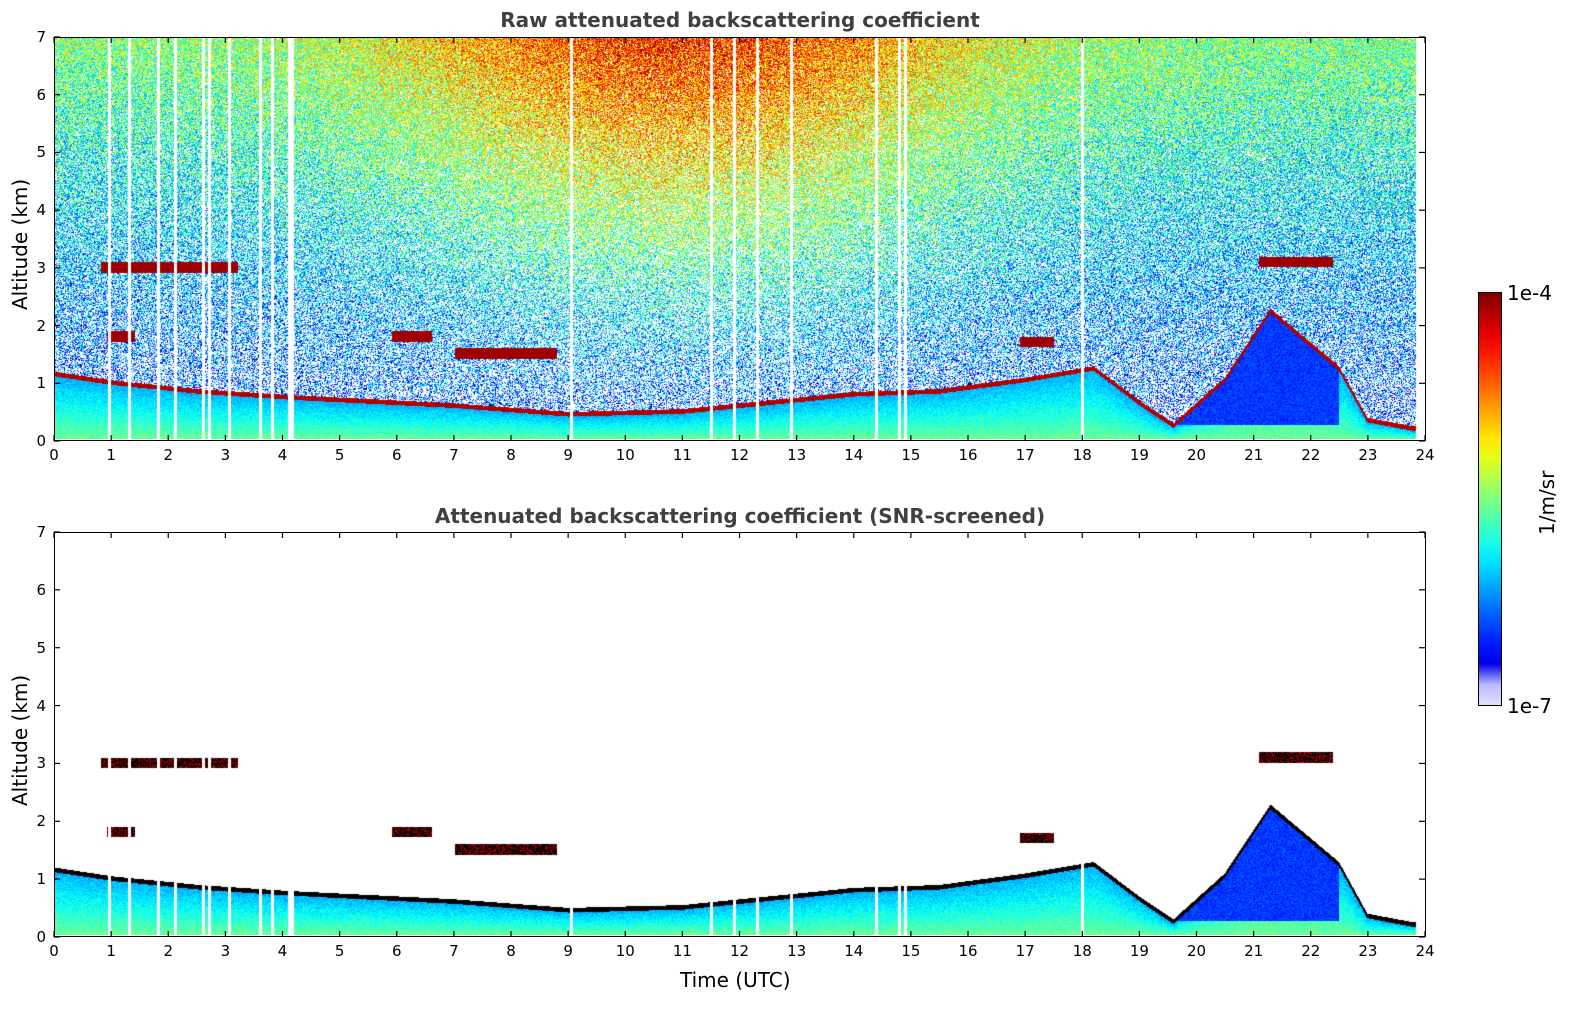  What do you see at coordinates (1529, 293) in the screenshot?
I see `colorbar-max-label: 1e-4` at bounding box center [1529, 293].